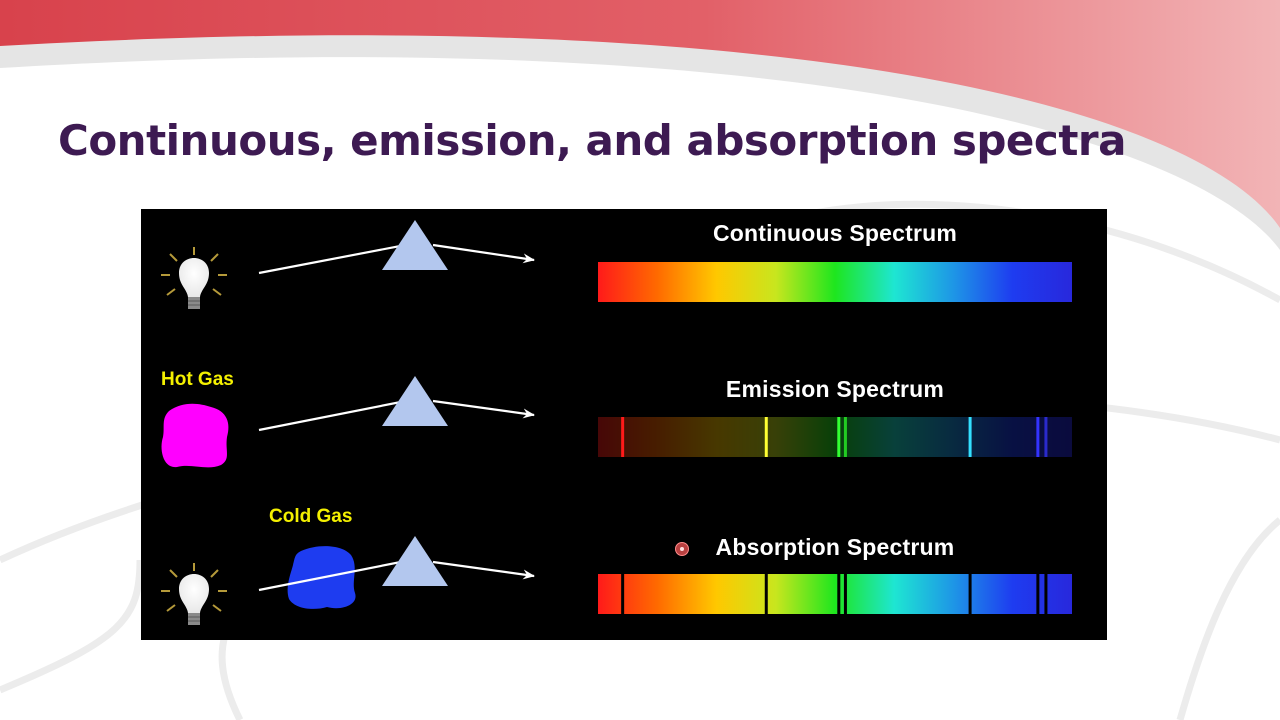 The width and height of the screenshot is (1280, 720). What do you see at coordinates (835, 389) in the screenshot?
I see `emission-spectrum-title: Emission Spectrum` at bounding box center [835, 389].